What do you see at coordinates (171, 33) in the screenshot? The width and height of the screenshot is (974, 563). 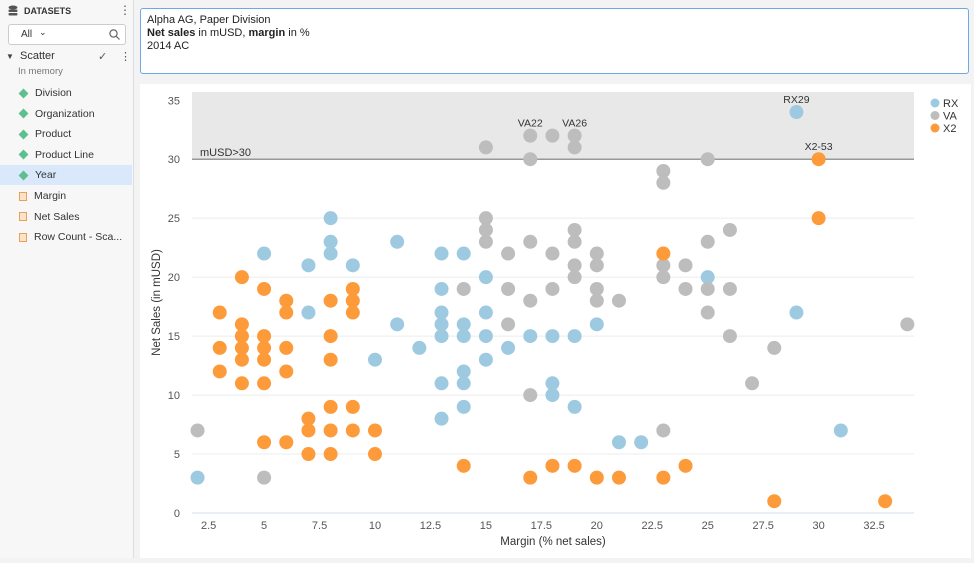 I see `title-bold-net-sales: Net sales` at bounding box center [171, 33].